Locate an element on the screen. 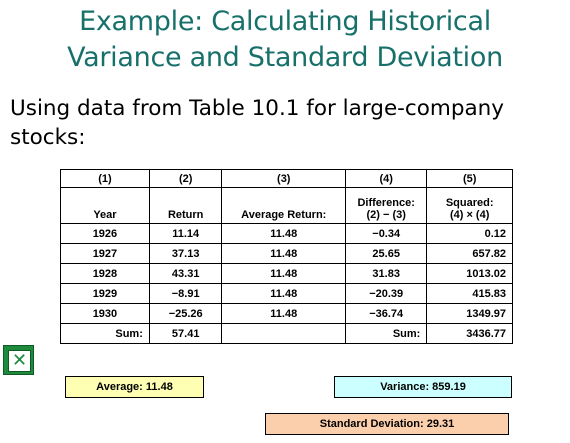 Image resolution: width=570 pixels, height=443 pixels. column-number-row: (1) (2) (3) (4) (5) is located at coordinates (286, 178).